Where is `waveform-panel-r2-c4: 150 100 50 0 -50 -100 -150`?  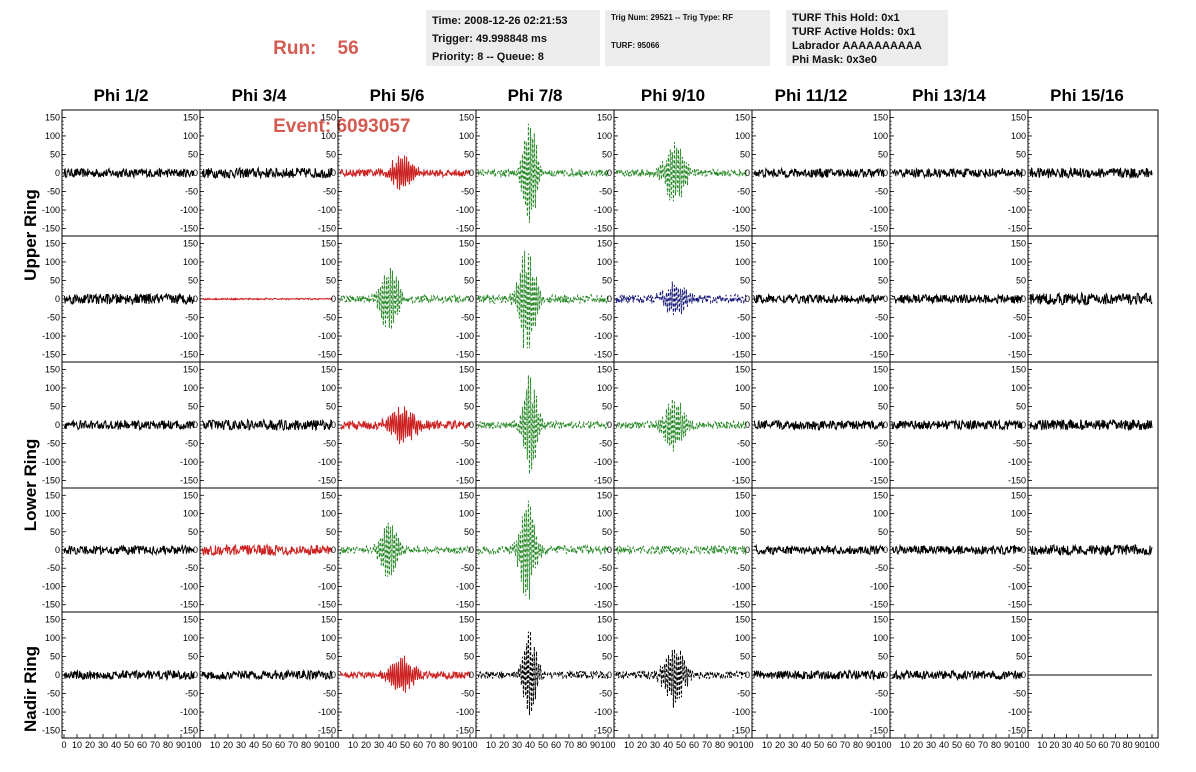 waveform-panel-r2-c4: 150 100 50 0 -50 -100 -150 is located at coordinates (535, 299).